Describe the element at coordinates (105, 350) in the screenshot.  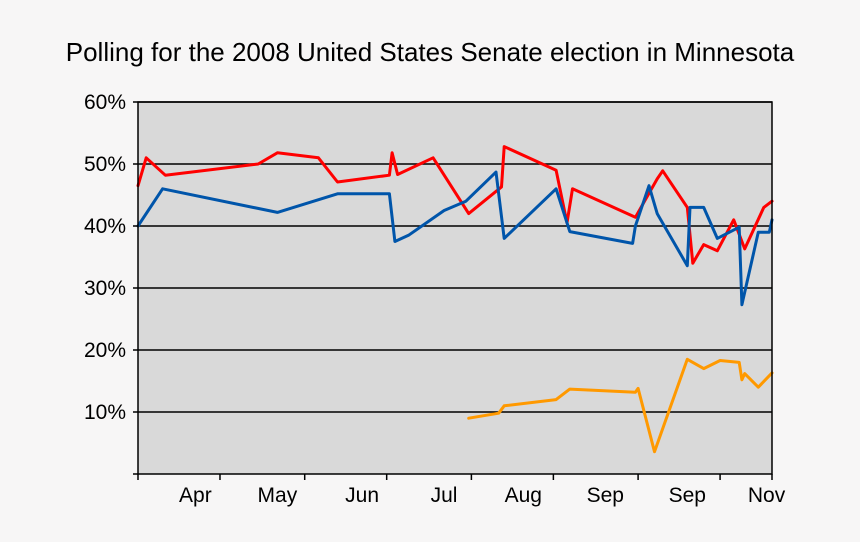
I see `y-tick-label: 20%` at that location.